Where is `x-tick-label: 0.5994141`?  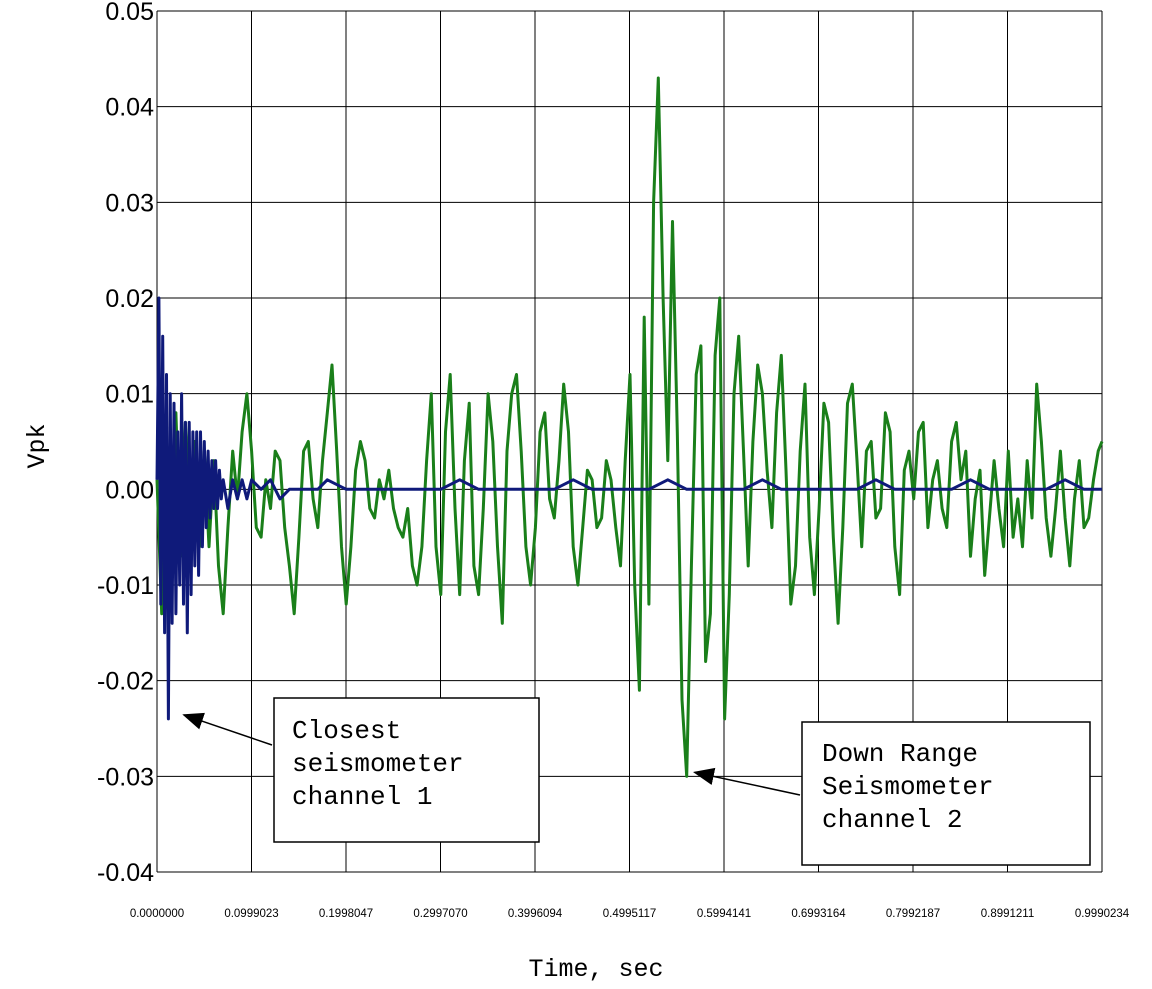 x-tick-label: 0.5994141 is located at coordinates (724, 914).